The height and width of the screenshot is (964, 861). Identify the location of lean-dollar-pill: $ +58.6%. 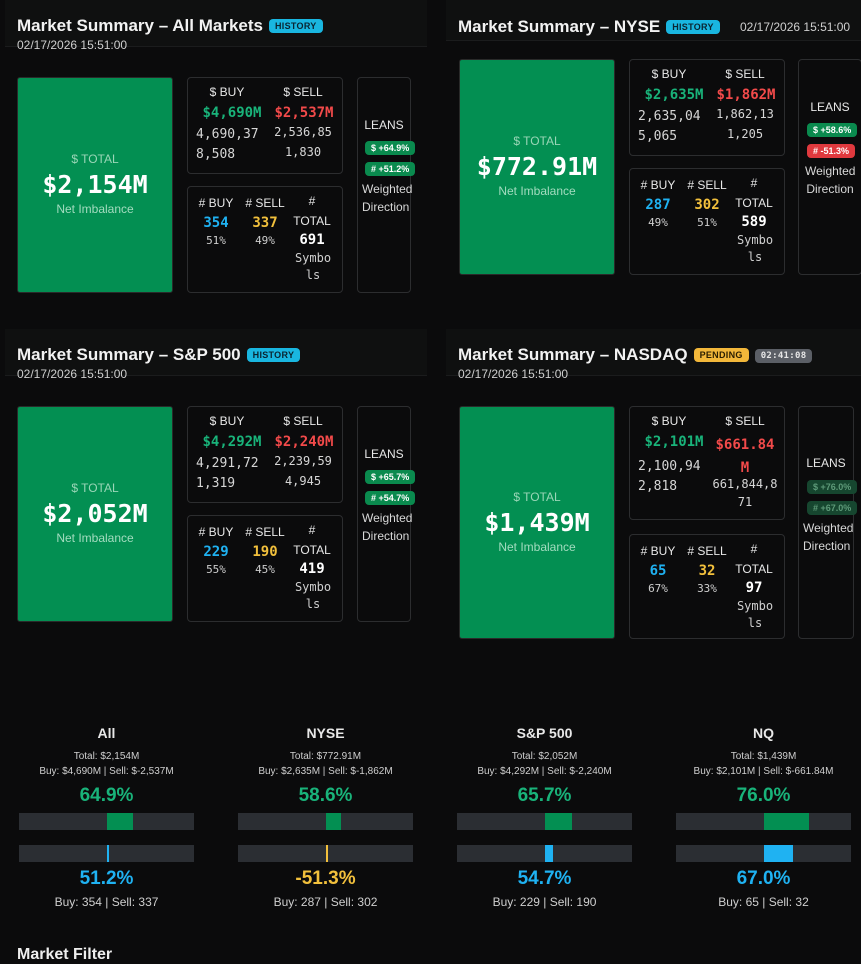
(832, 130).